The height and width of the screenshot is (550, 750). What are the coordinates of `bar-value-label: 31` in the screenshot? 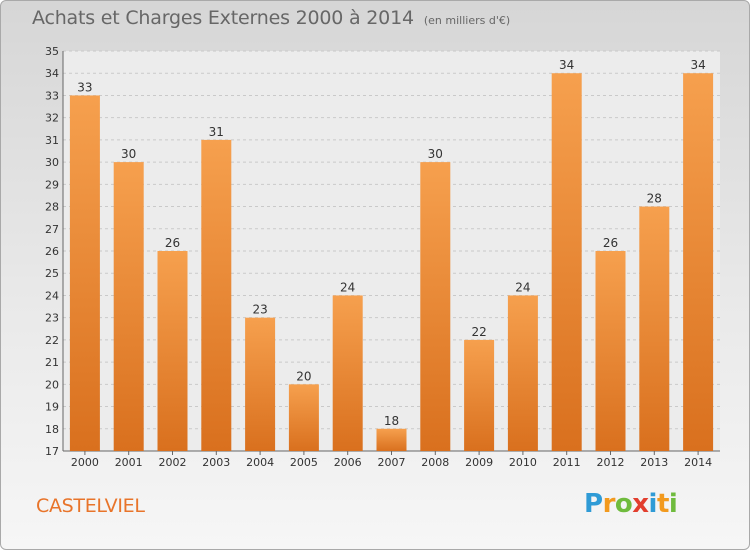 It's located at (216, 132).